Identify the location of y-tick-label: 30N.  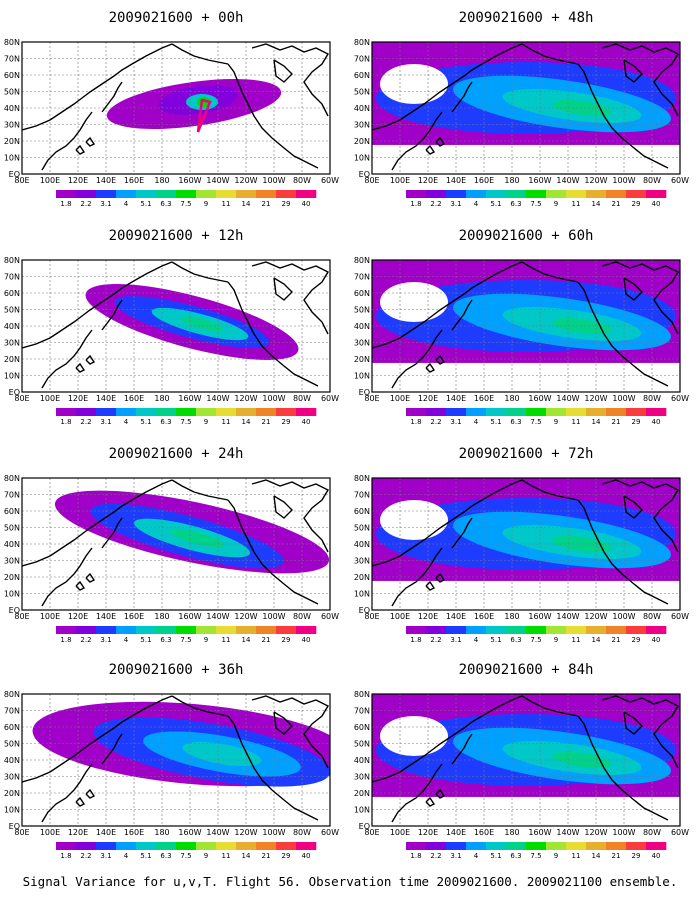
(12, 343).